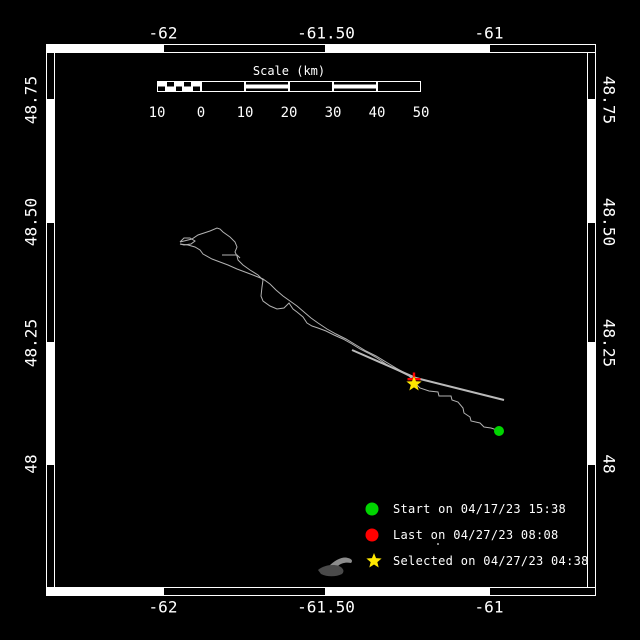 This screenshot has width=640, height=640. What do you see at coordinates (489, 607) in the screenshot?
I see `lon-tick-label-bottom: -61` at bounding box center [489, 607].